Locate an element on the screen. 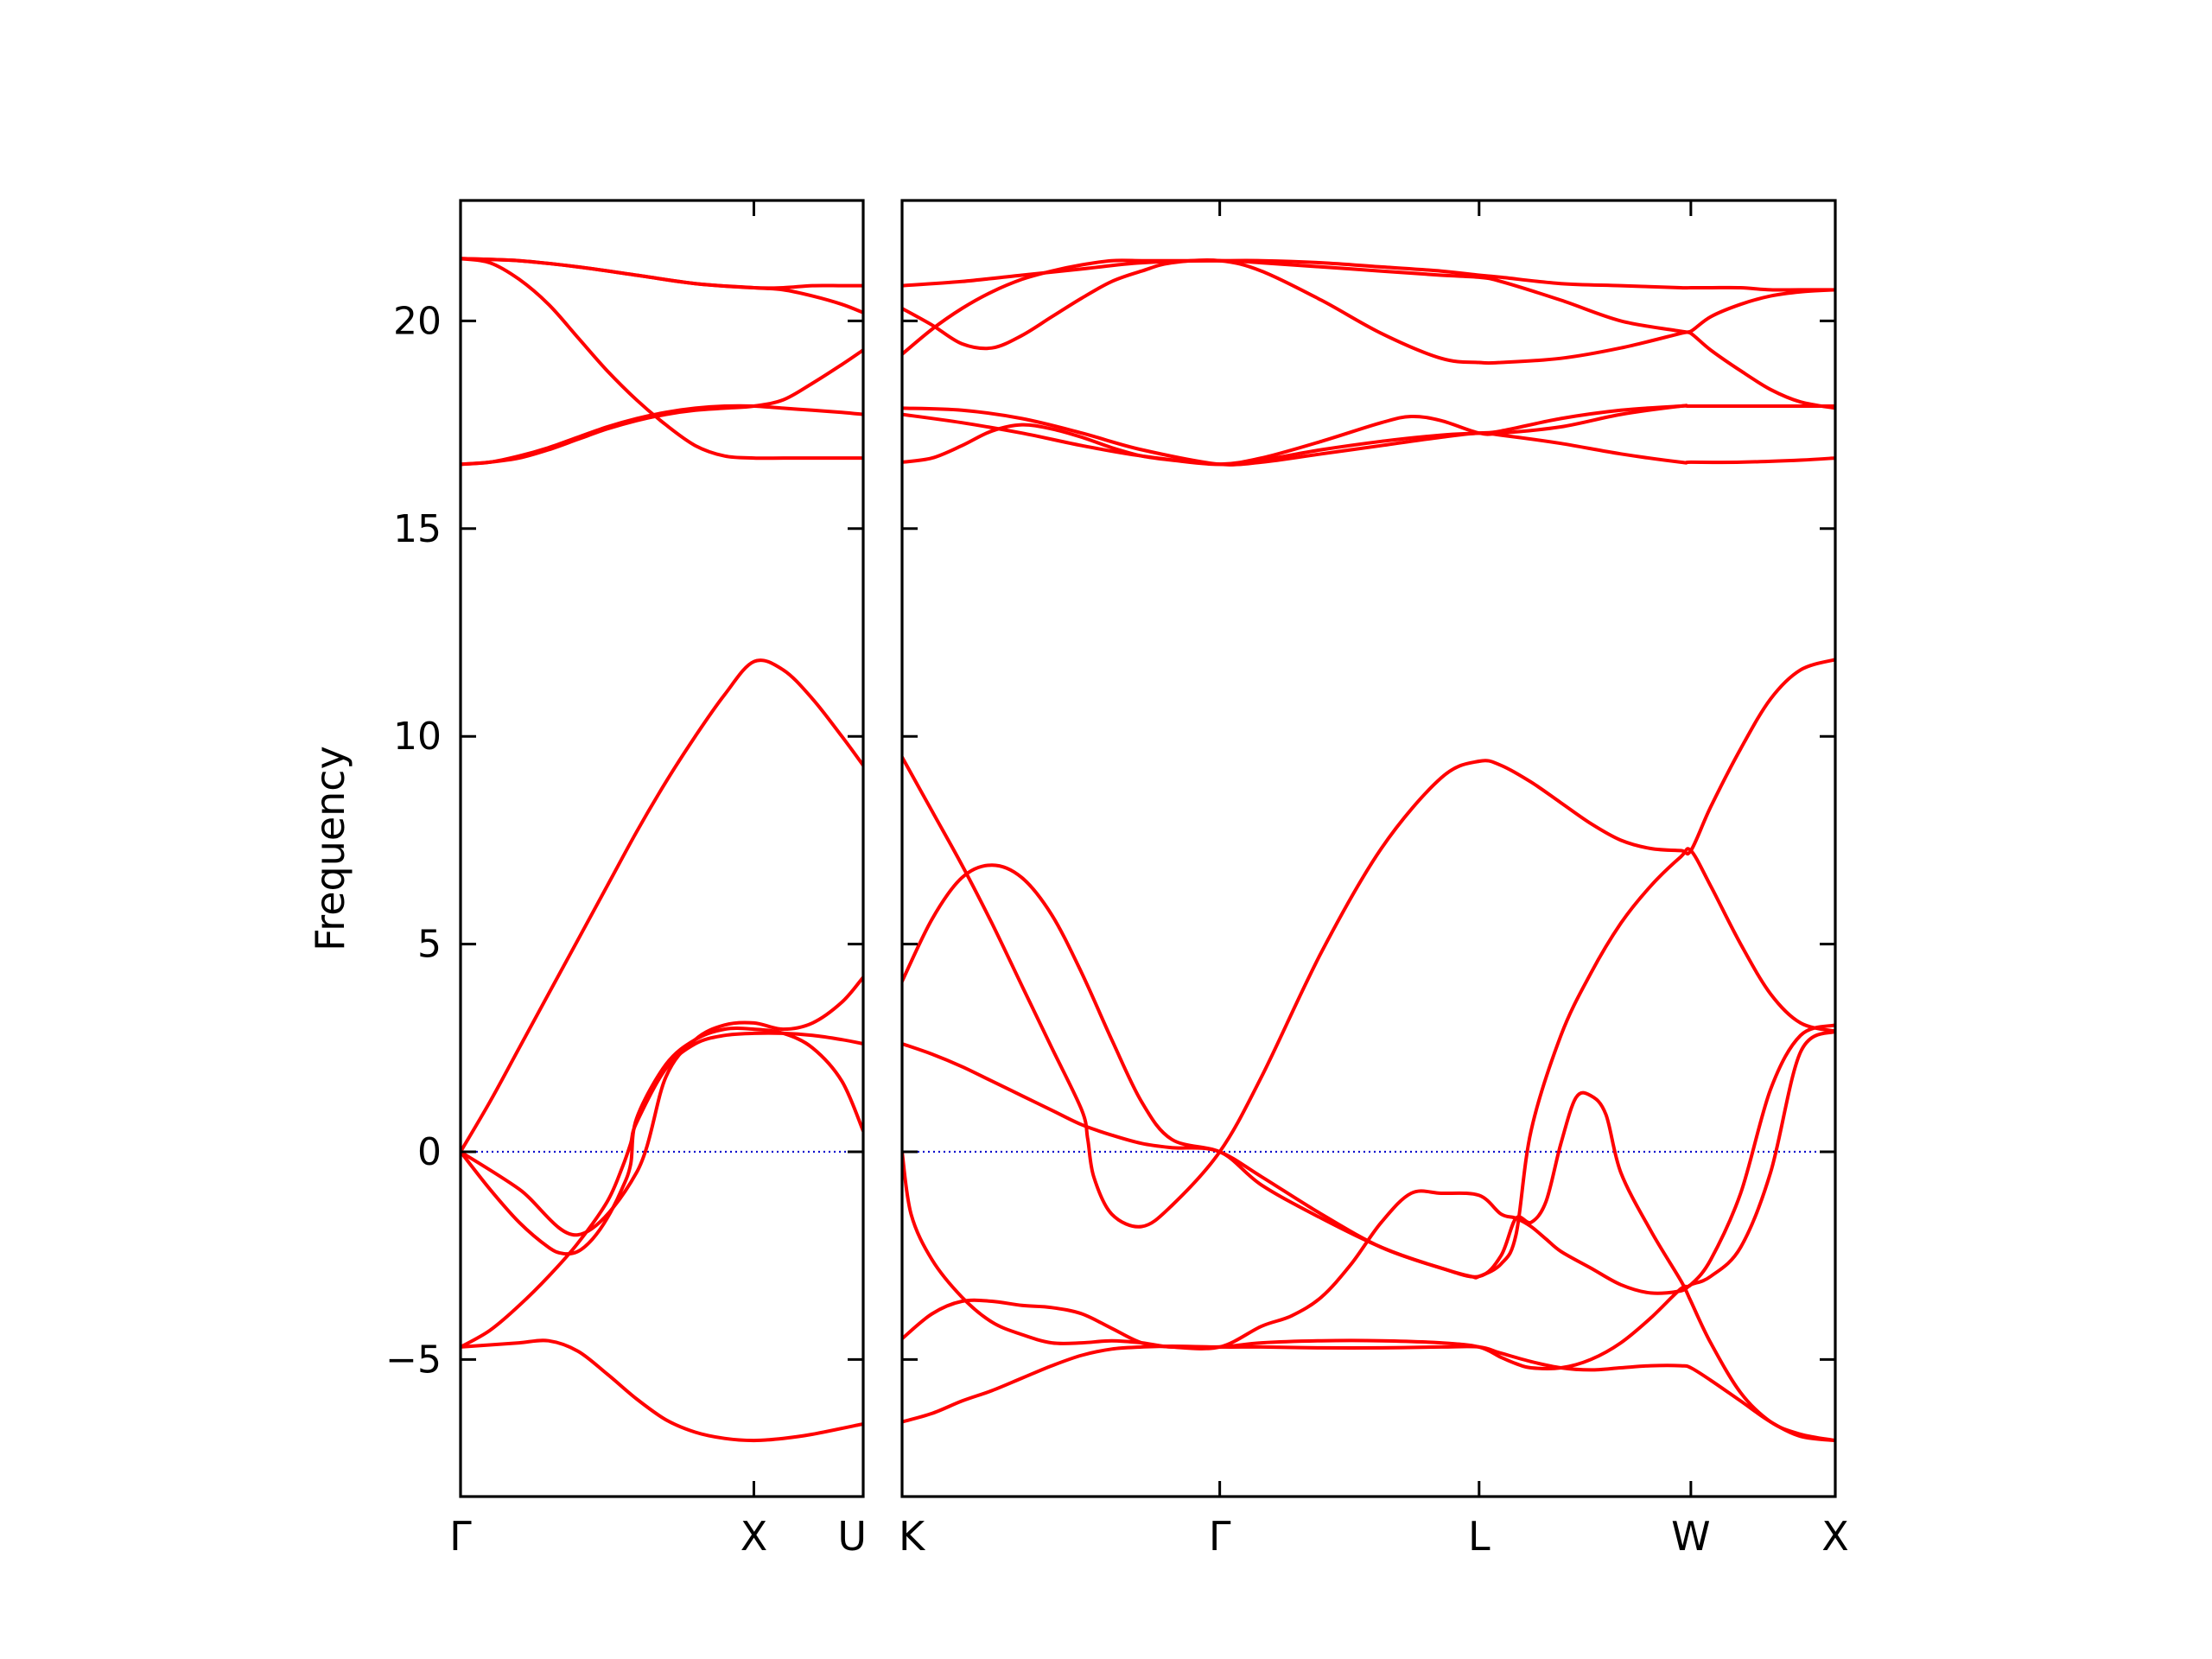  y-tick-label: 0 is located at coordinates (429, 1152).